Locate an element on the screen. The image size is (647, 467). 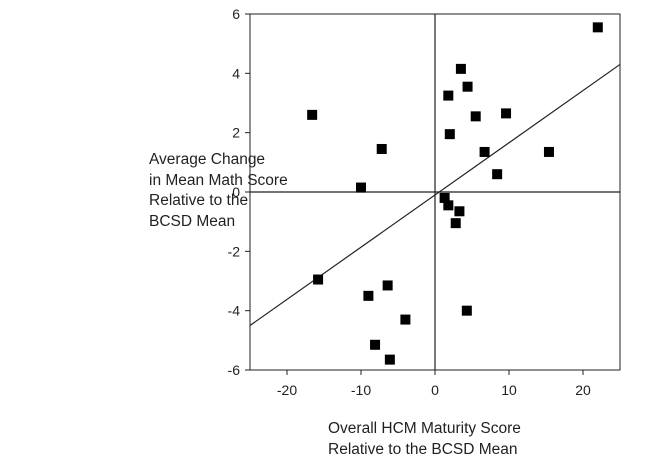
y-axis-label-line: Average Change is located at coordinates (207, 159).